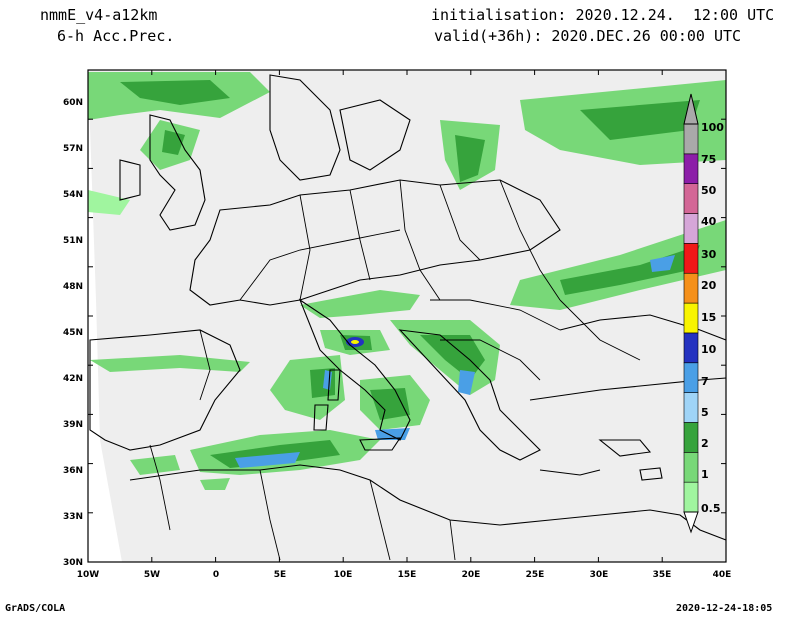 The width and height of the screenshot is (800, 618). Describe the element at coordinates (691, 109) in the screenshot. I see `legend-top-arrow` at that location.